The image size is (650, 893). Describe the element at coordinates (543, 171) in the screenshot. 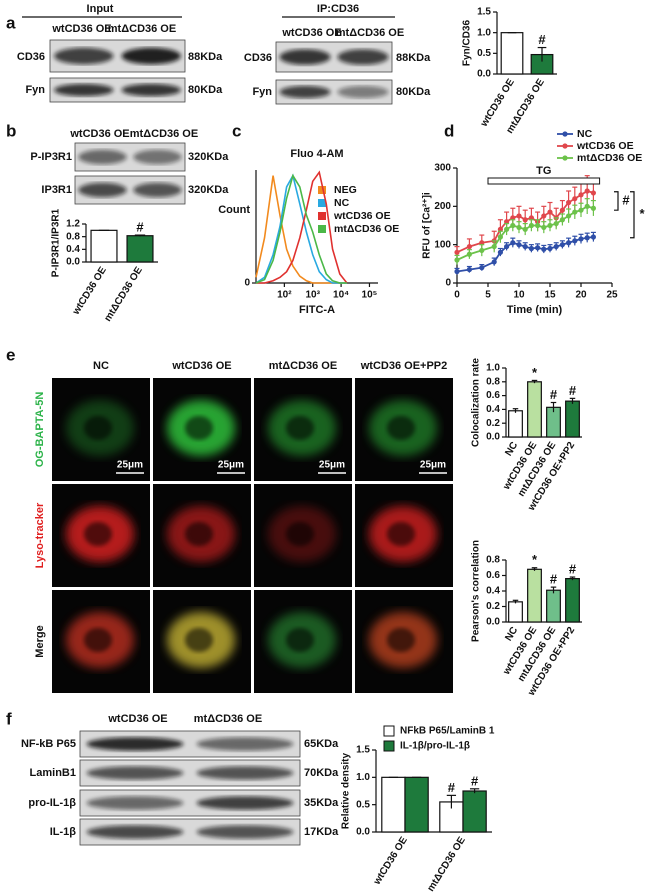

I see `annotation: TG` at that location.